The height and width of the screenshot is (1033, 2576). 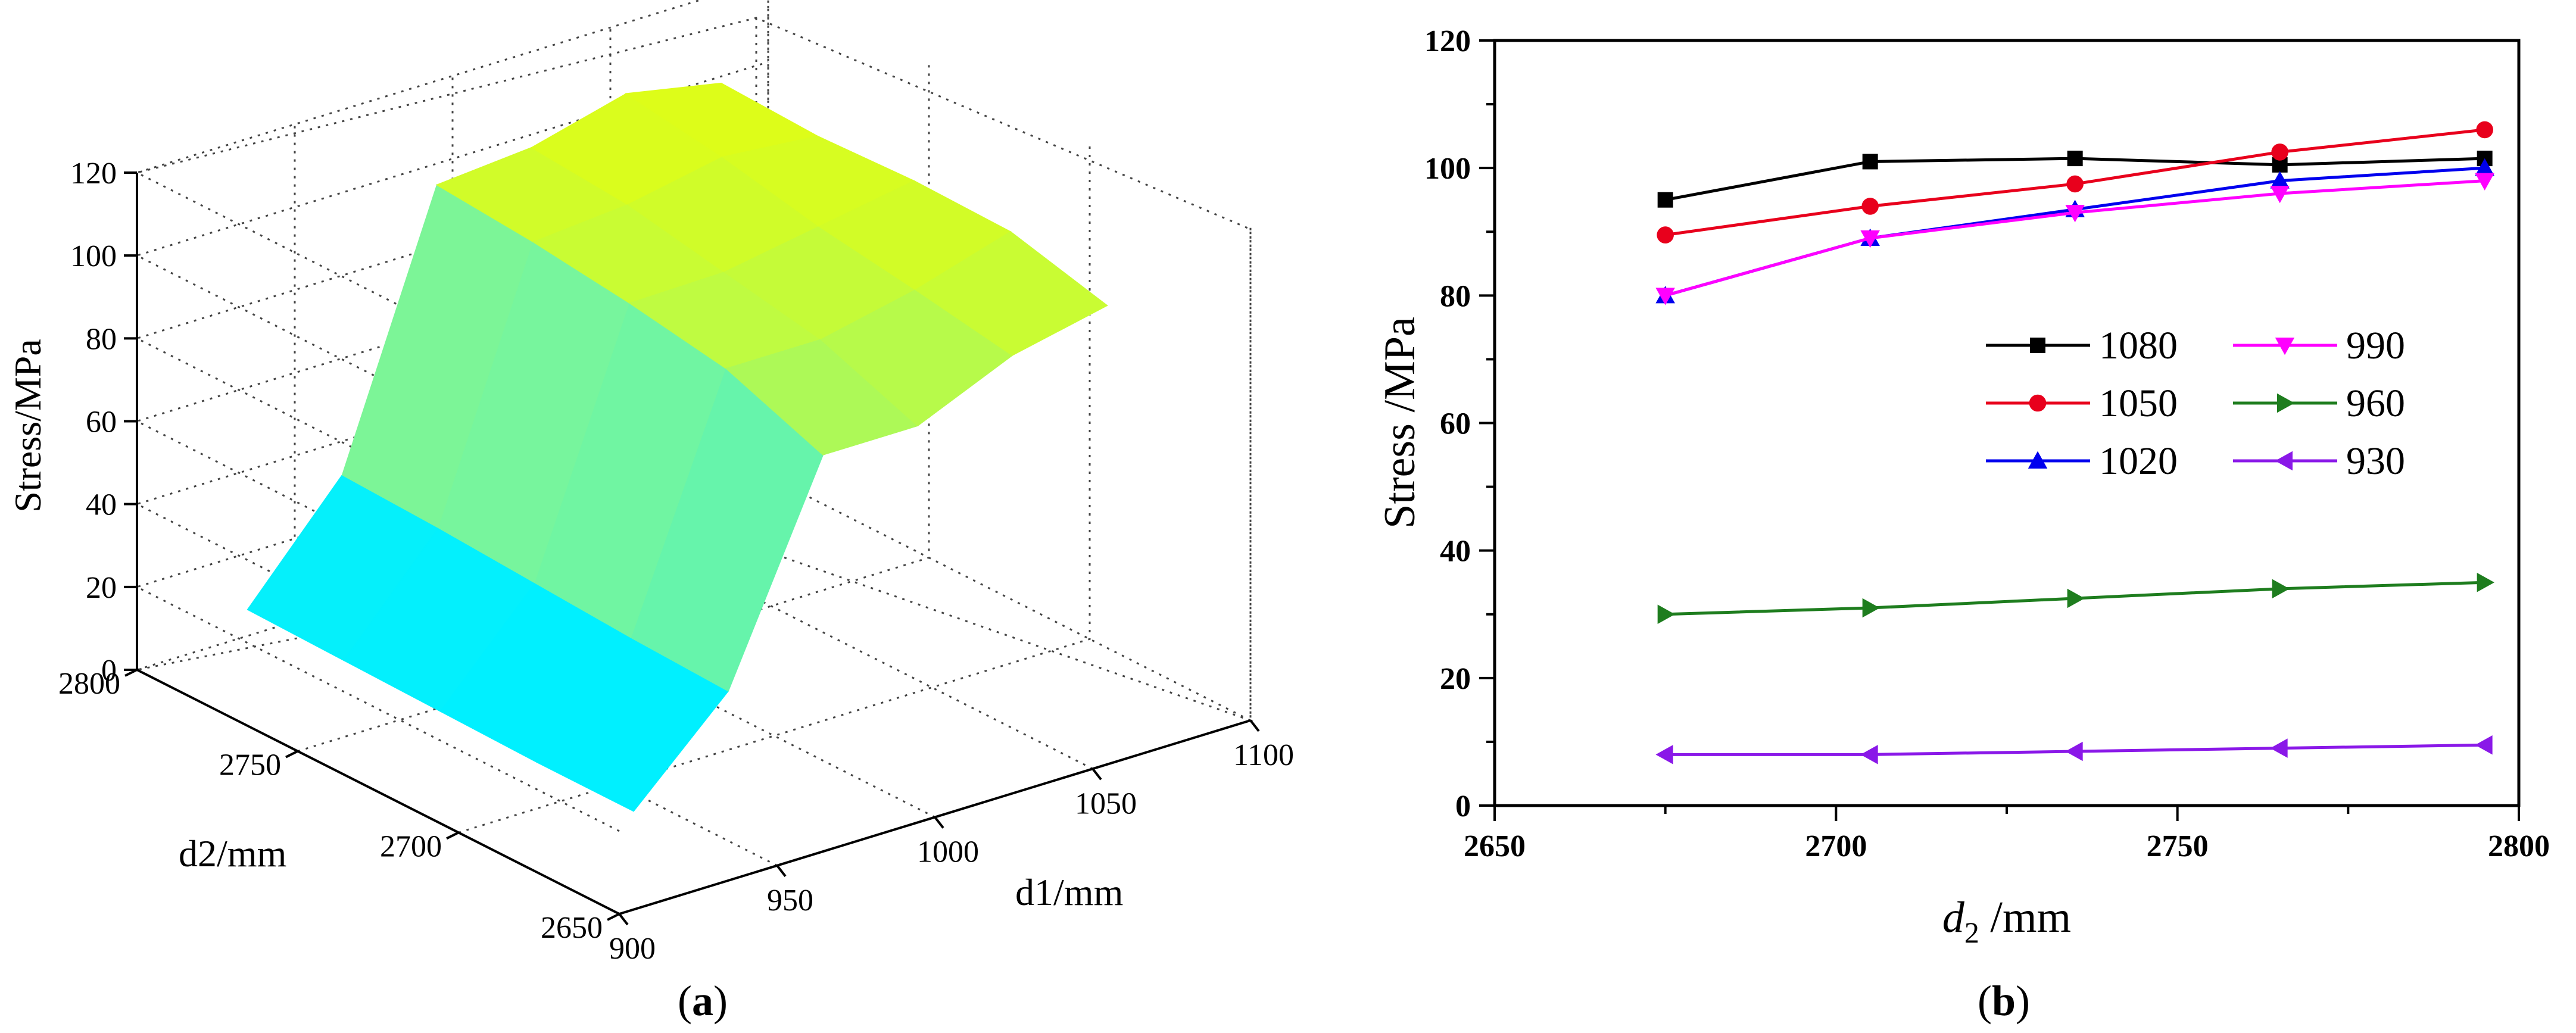 What do you see at coordinates (2376, 345) in the screenshot?
I see `legend-label: 990` at bounding box center [2376, 345].